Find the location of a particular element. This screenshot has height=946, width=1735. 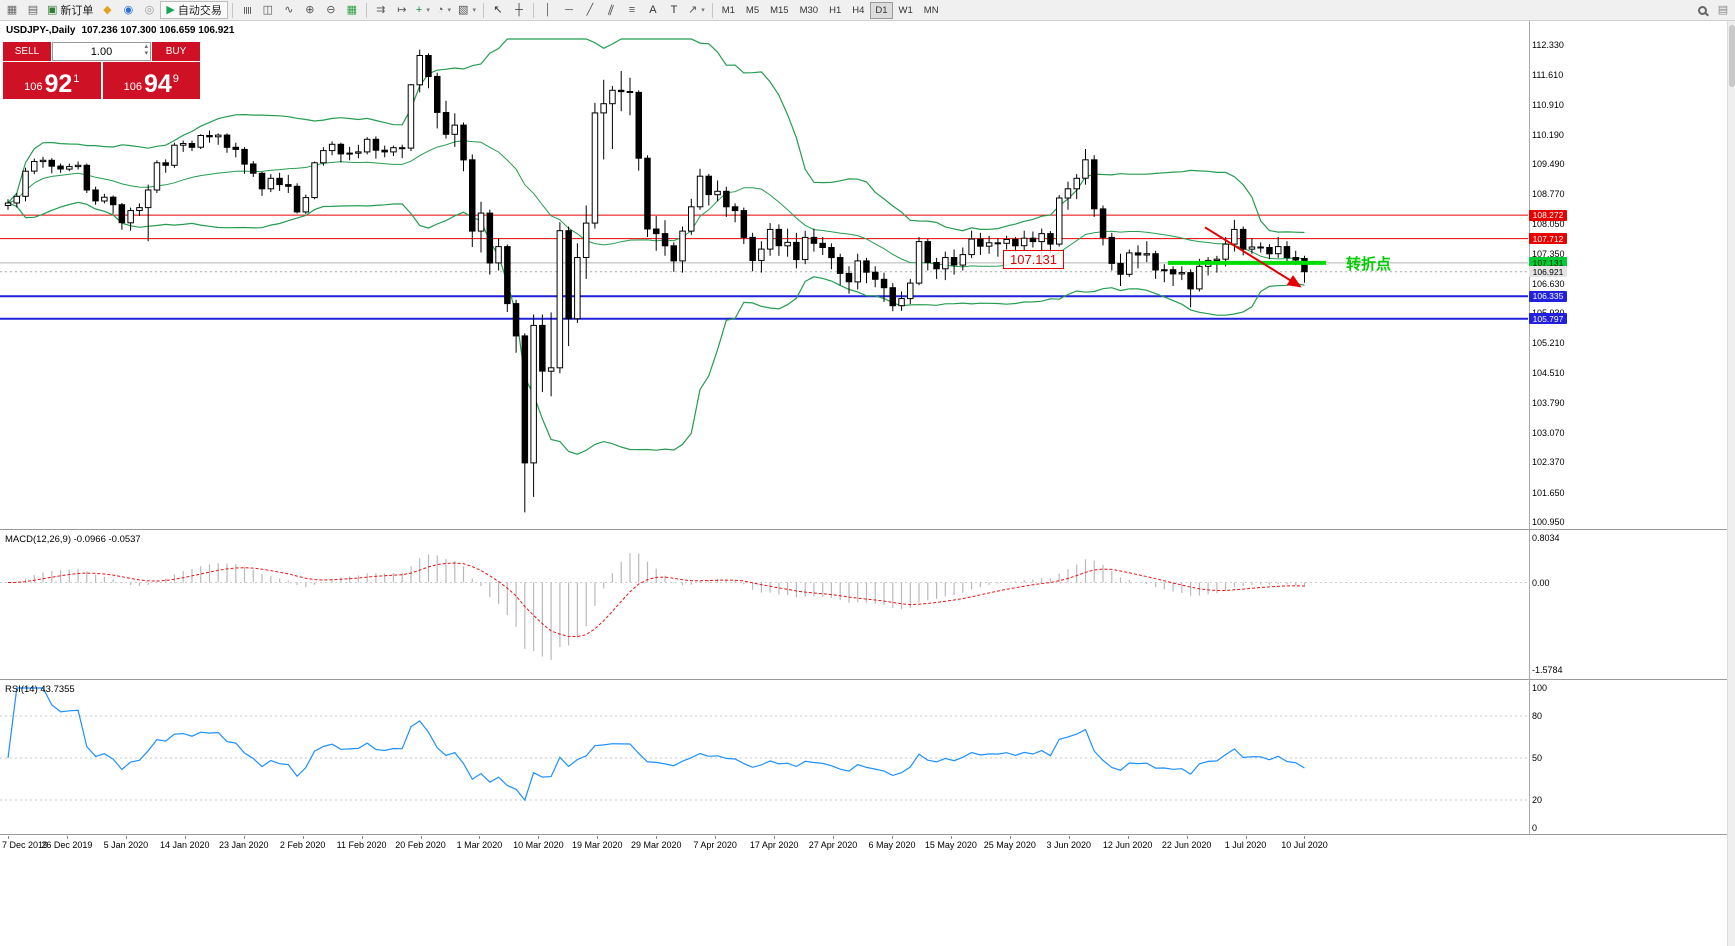

fibonacci-icon: ≡ is located at coordinates (632, 9).